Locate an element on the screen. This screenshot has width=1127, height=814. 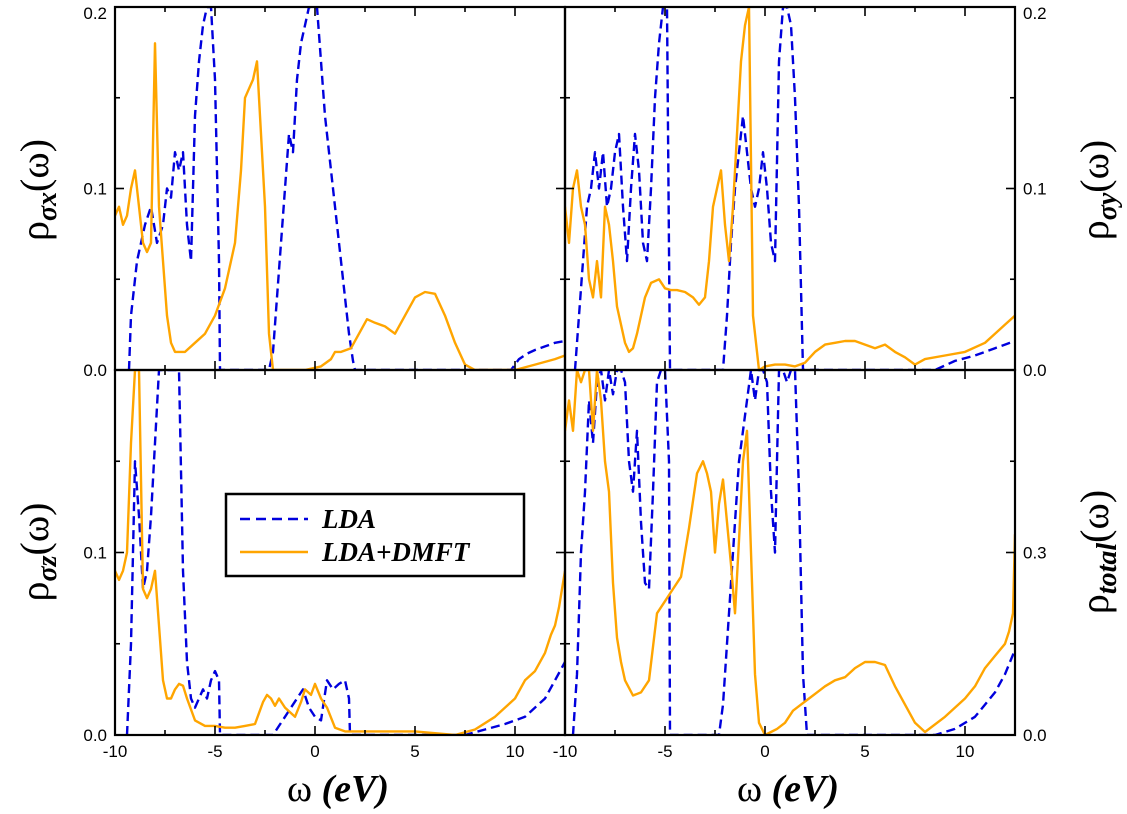
y-tick-label: 0.3 is located at coordinates (1035, 553).